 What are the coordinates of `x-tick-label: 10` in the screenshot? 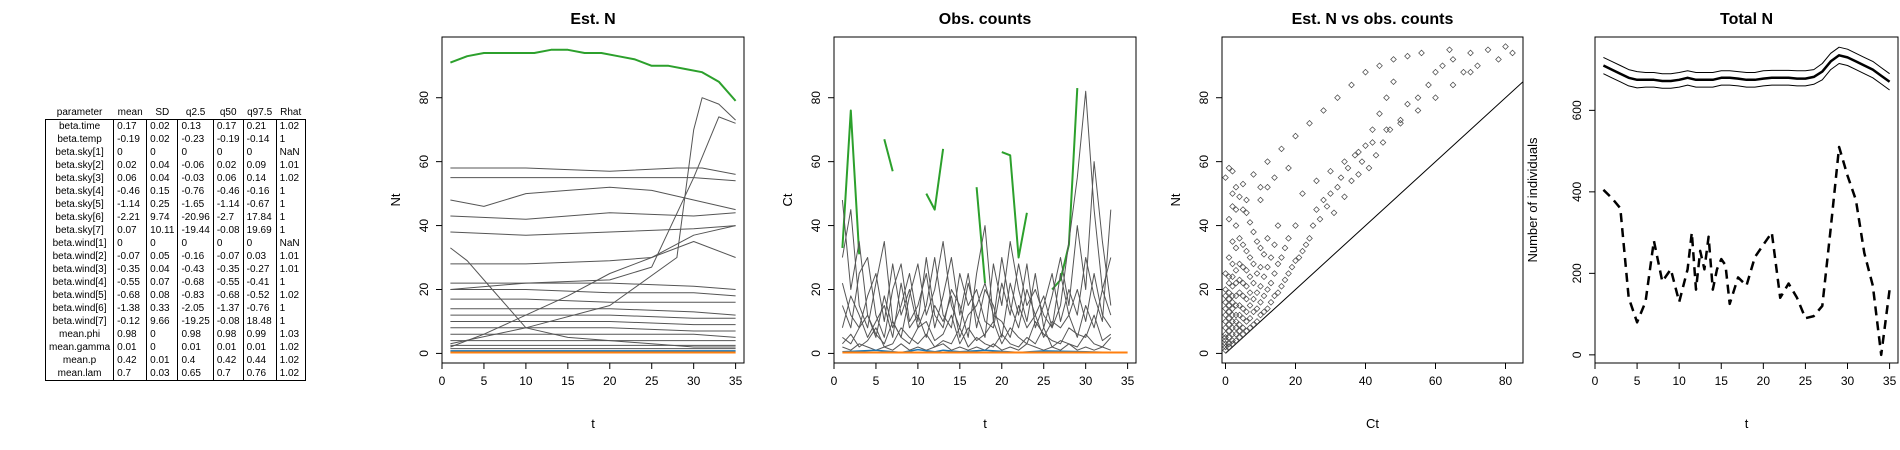 It's located at (526, 381).